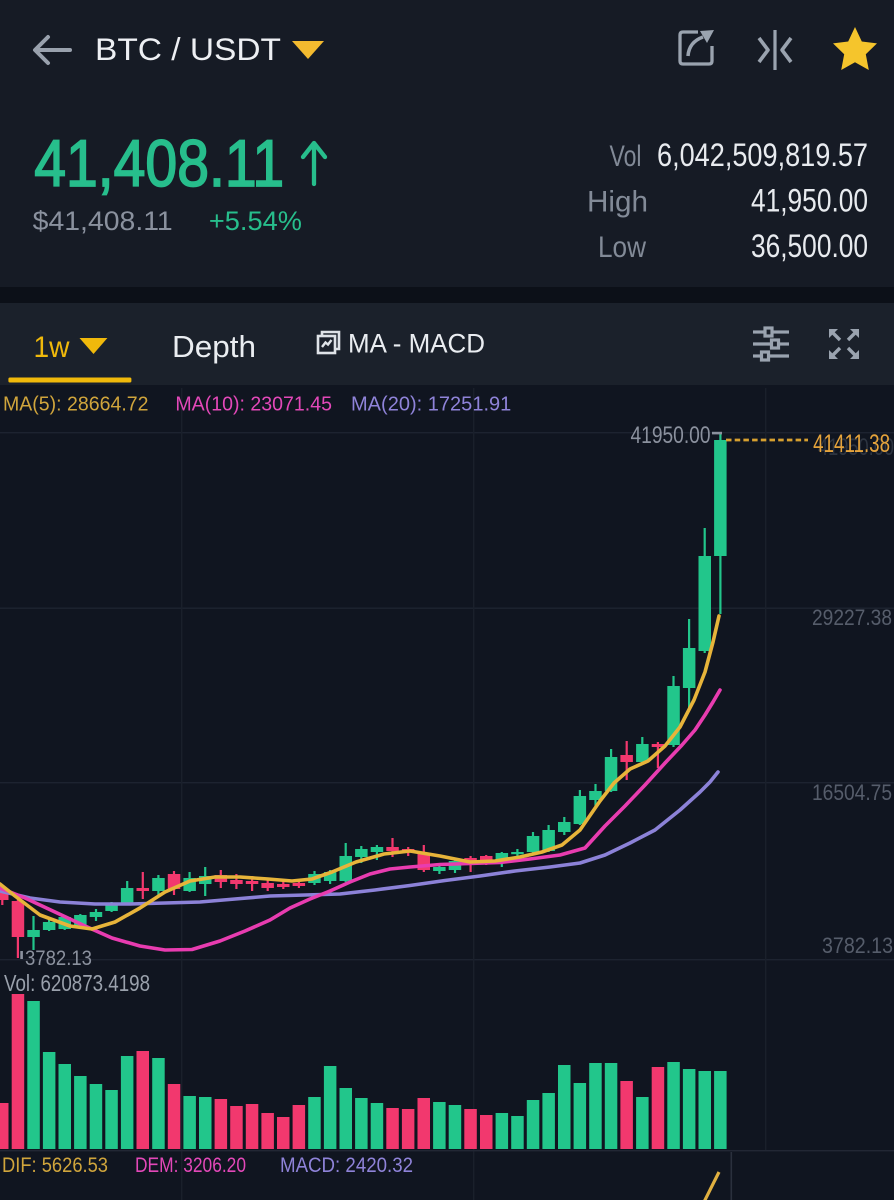  What do you see at coordinates (76, 404) in the screenshot?
I see `svg-text: MA(5): 28664.72` at bounding box center [76, 404].